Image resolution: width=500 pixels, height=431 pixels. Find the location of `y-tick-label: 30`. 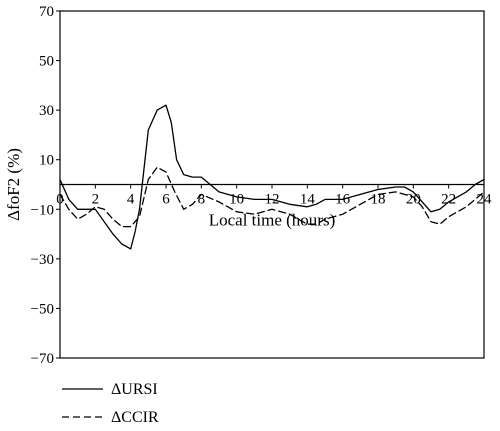

y-tick-label: 30 is located at coordinates (46, 111).